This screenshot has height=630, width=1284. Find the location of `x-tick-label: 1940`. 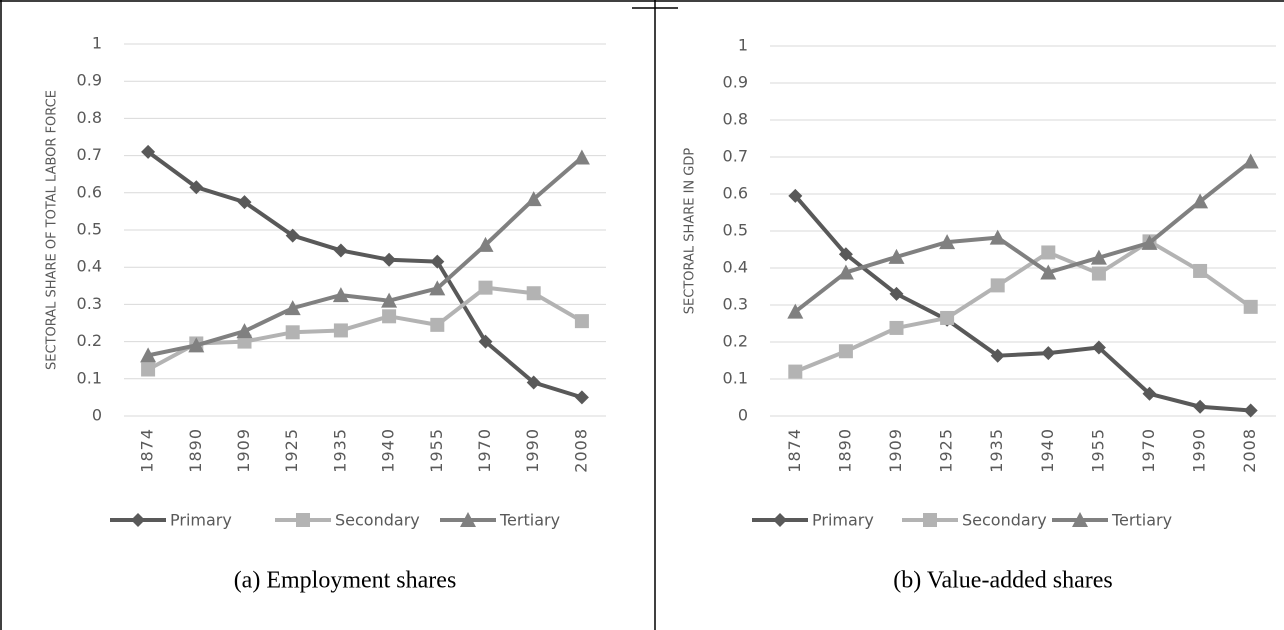

x-tick-label: 1940 is located at coordinates (1047, 450).